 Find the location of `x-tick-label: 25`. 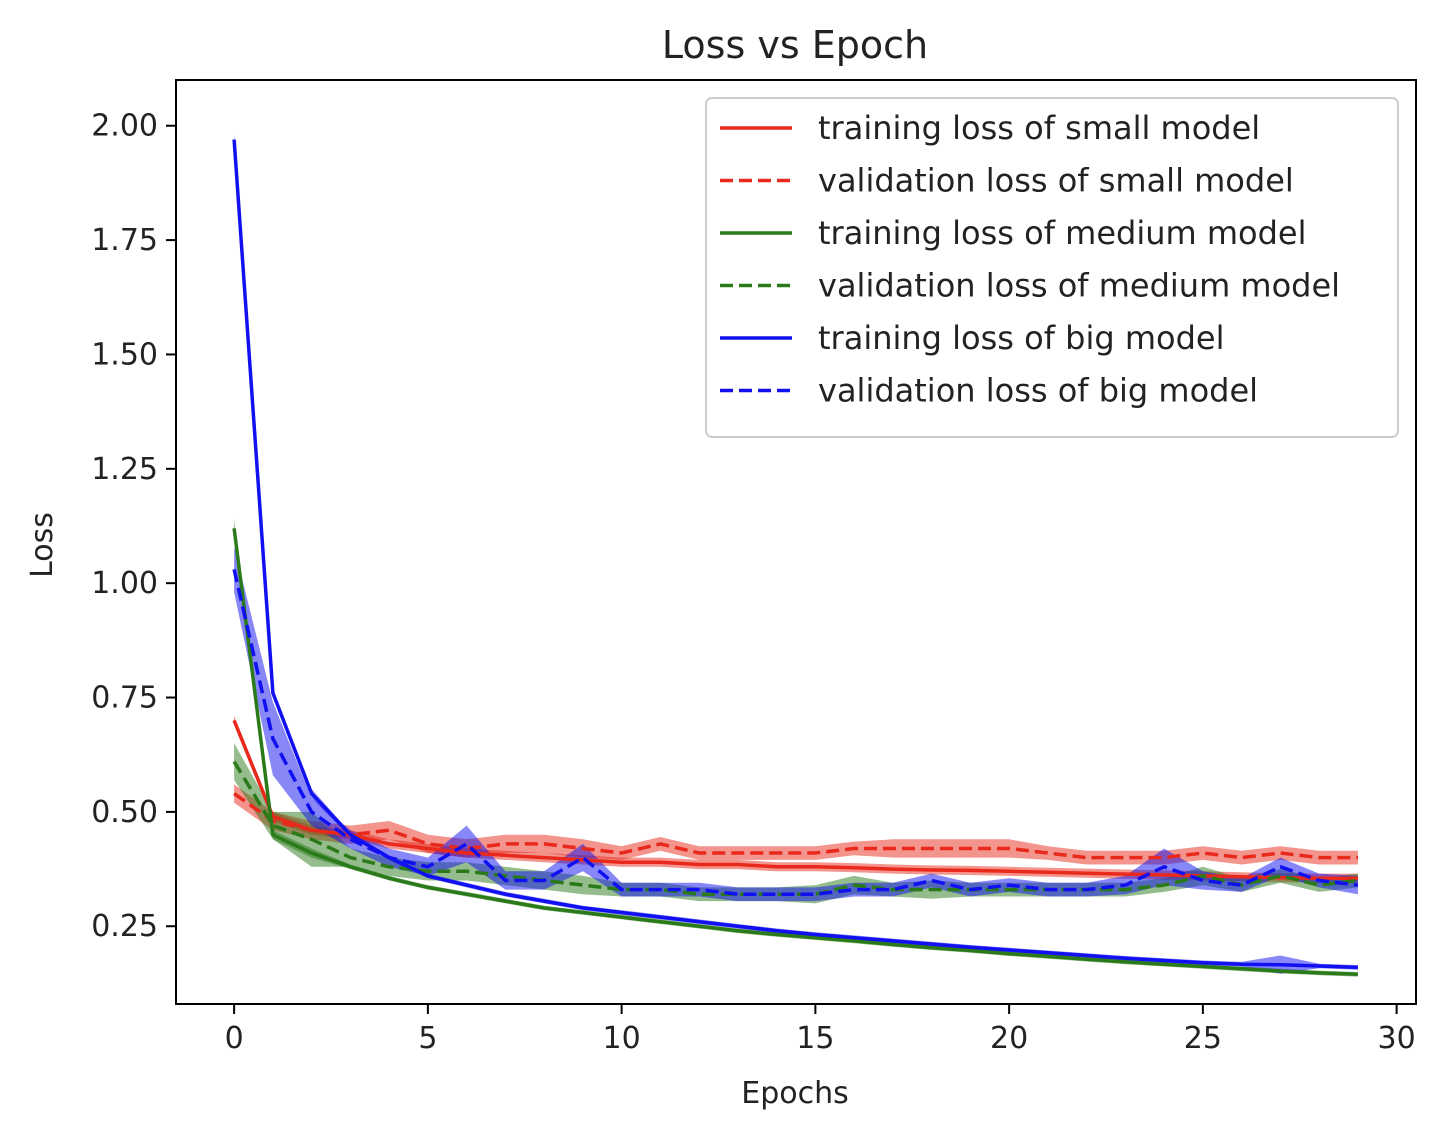

x-tick-label: 25 is located at coordinates (1203, 1038).